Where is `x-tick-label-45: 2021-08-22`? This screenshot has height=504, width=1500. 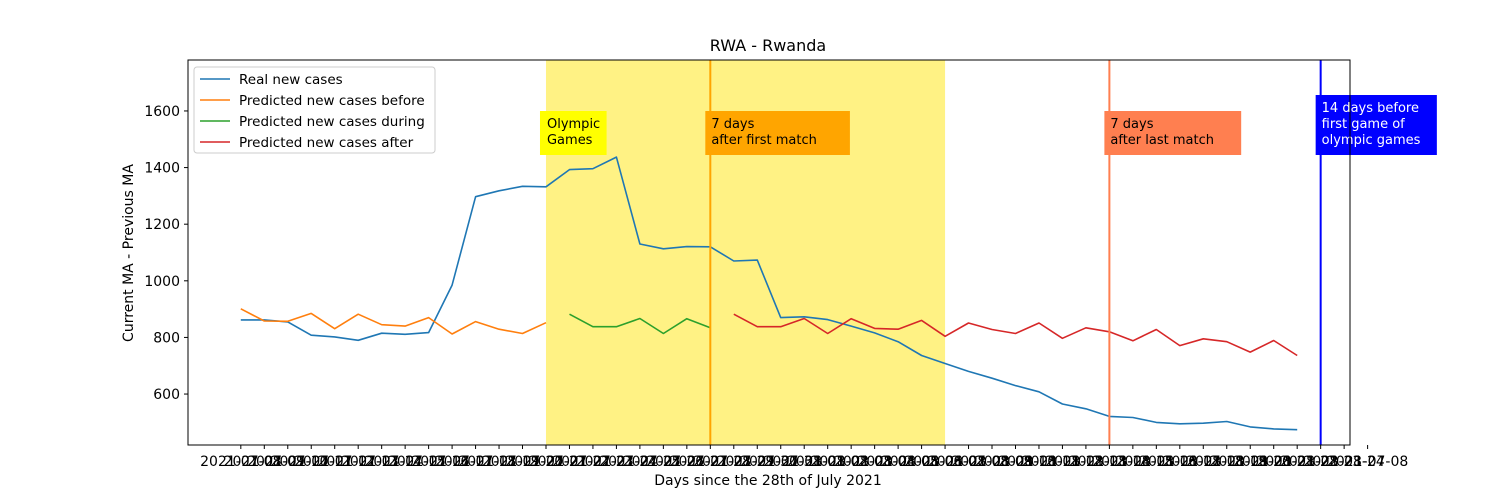 x-tick-label-45: 2021-08-22 is located at coordinates (1296, 462).